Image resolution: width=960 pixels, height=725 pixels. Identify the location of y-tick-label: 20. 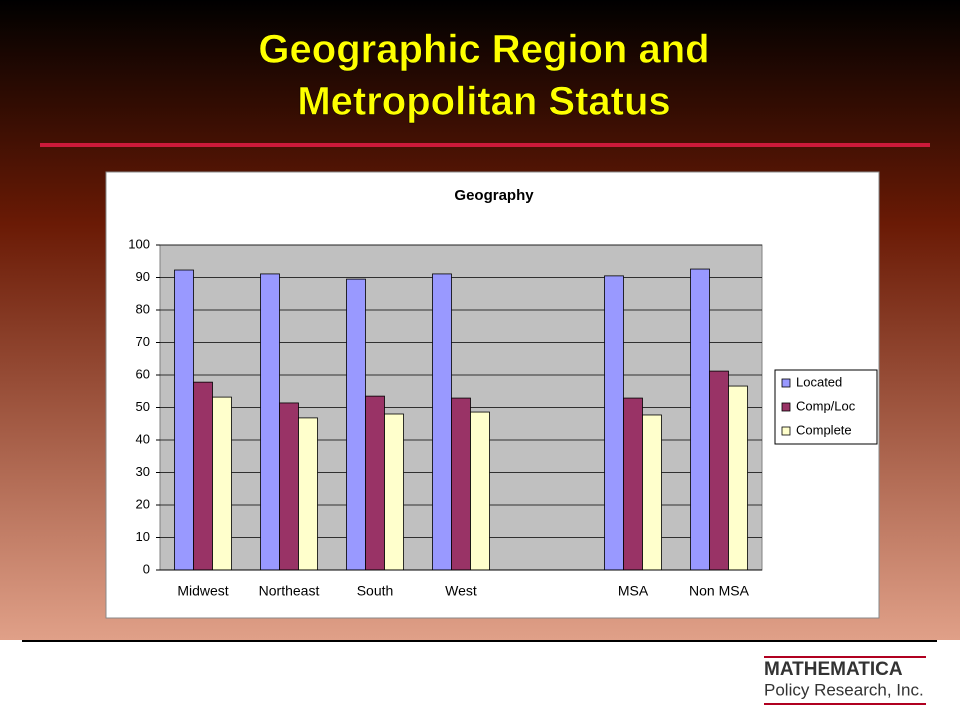
(143, 503).